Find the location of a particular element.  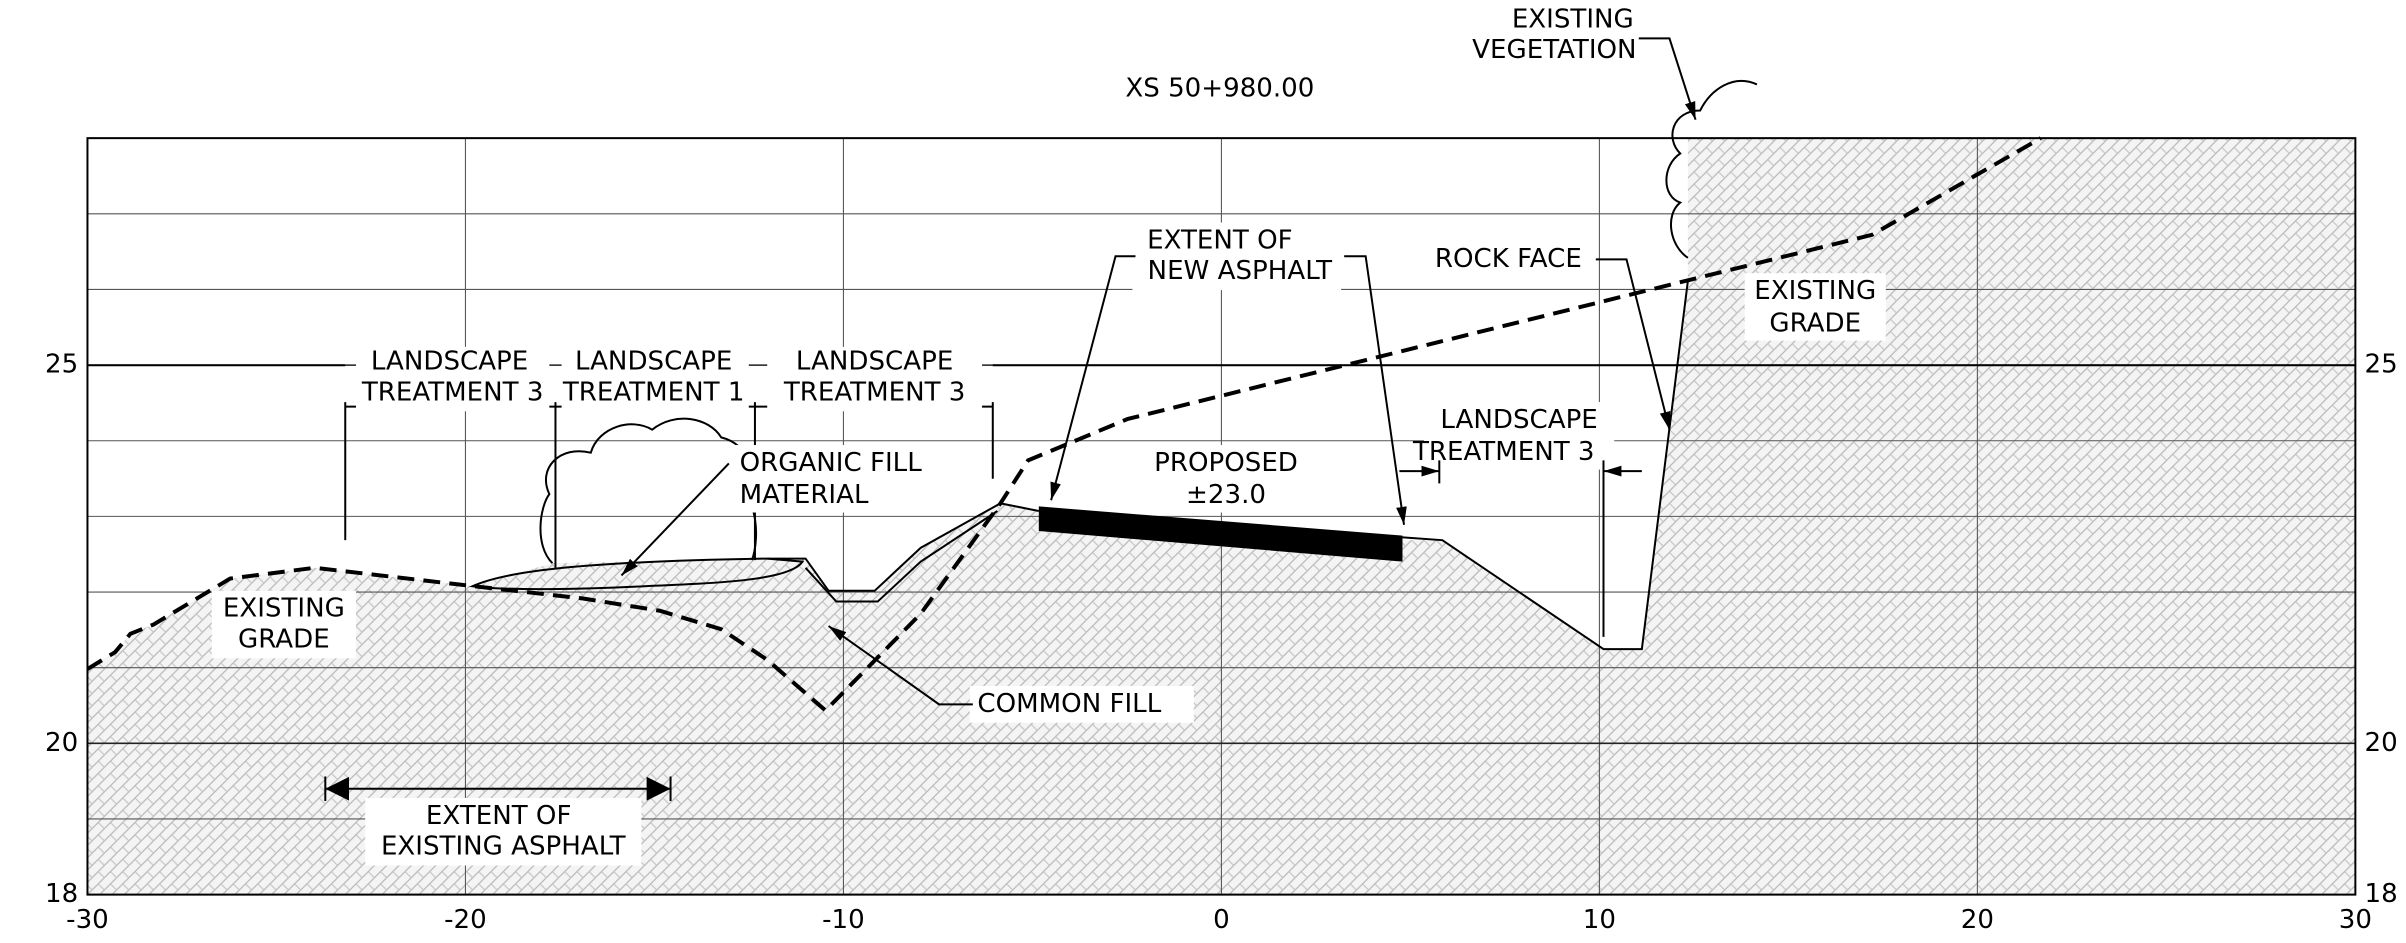

label: EXISTING ASPHALT is located at coordinates (503, 847).